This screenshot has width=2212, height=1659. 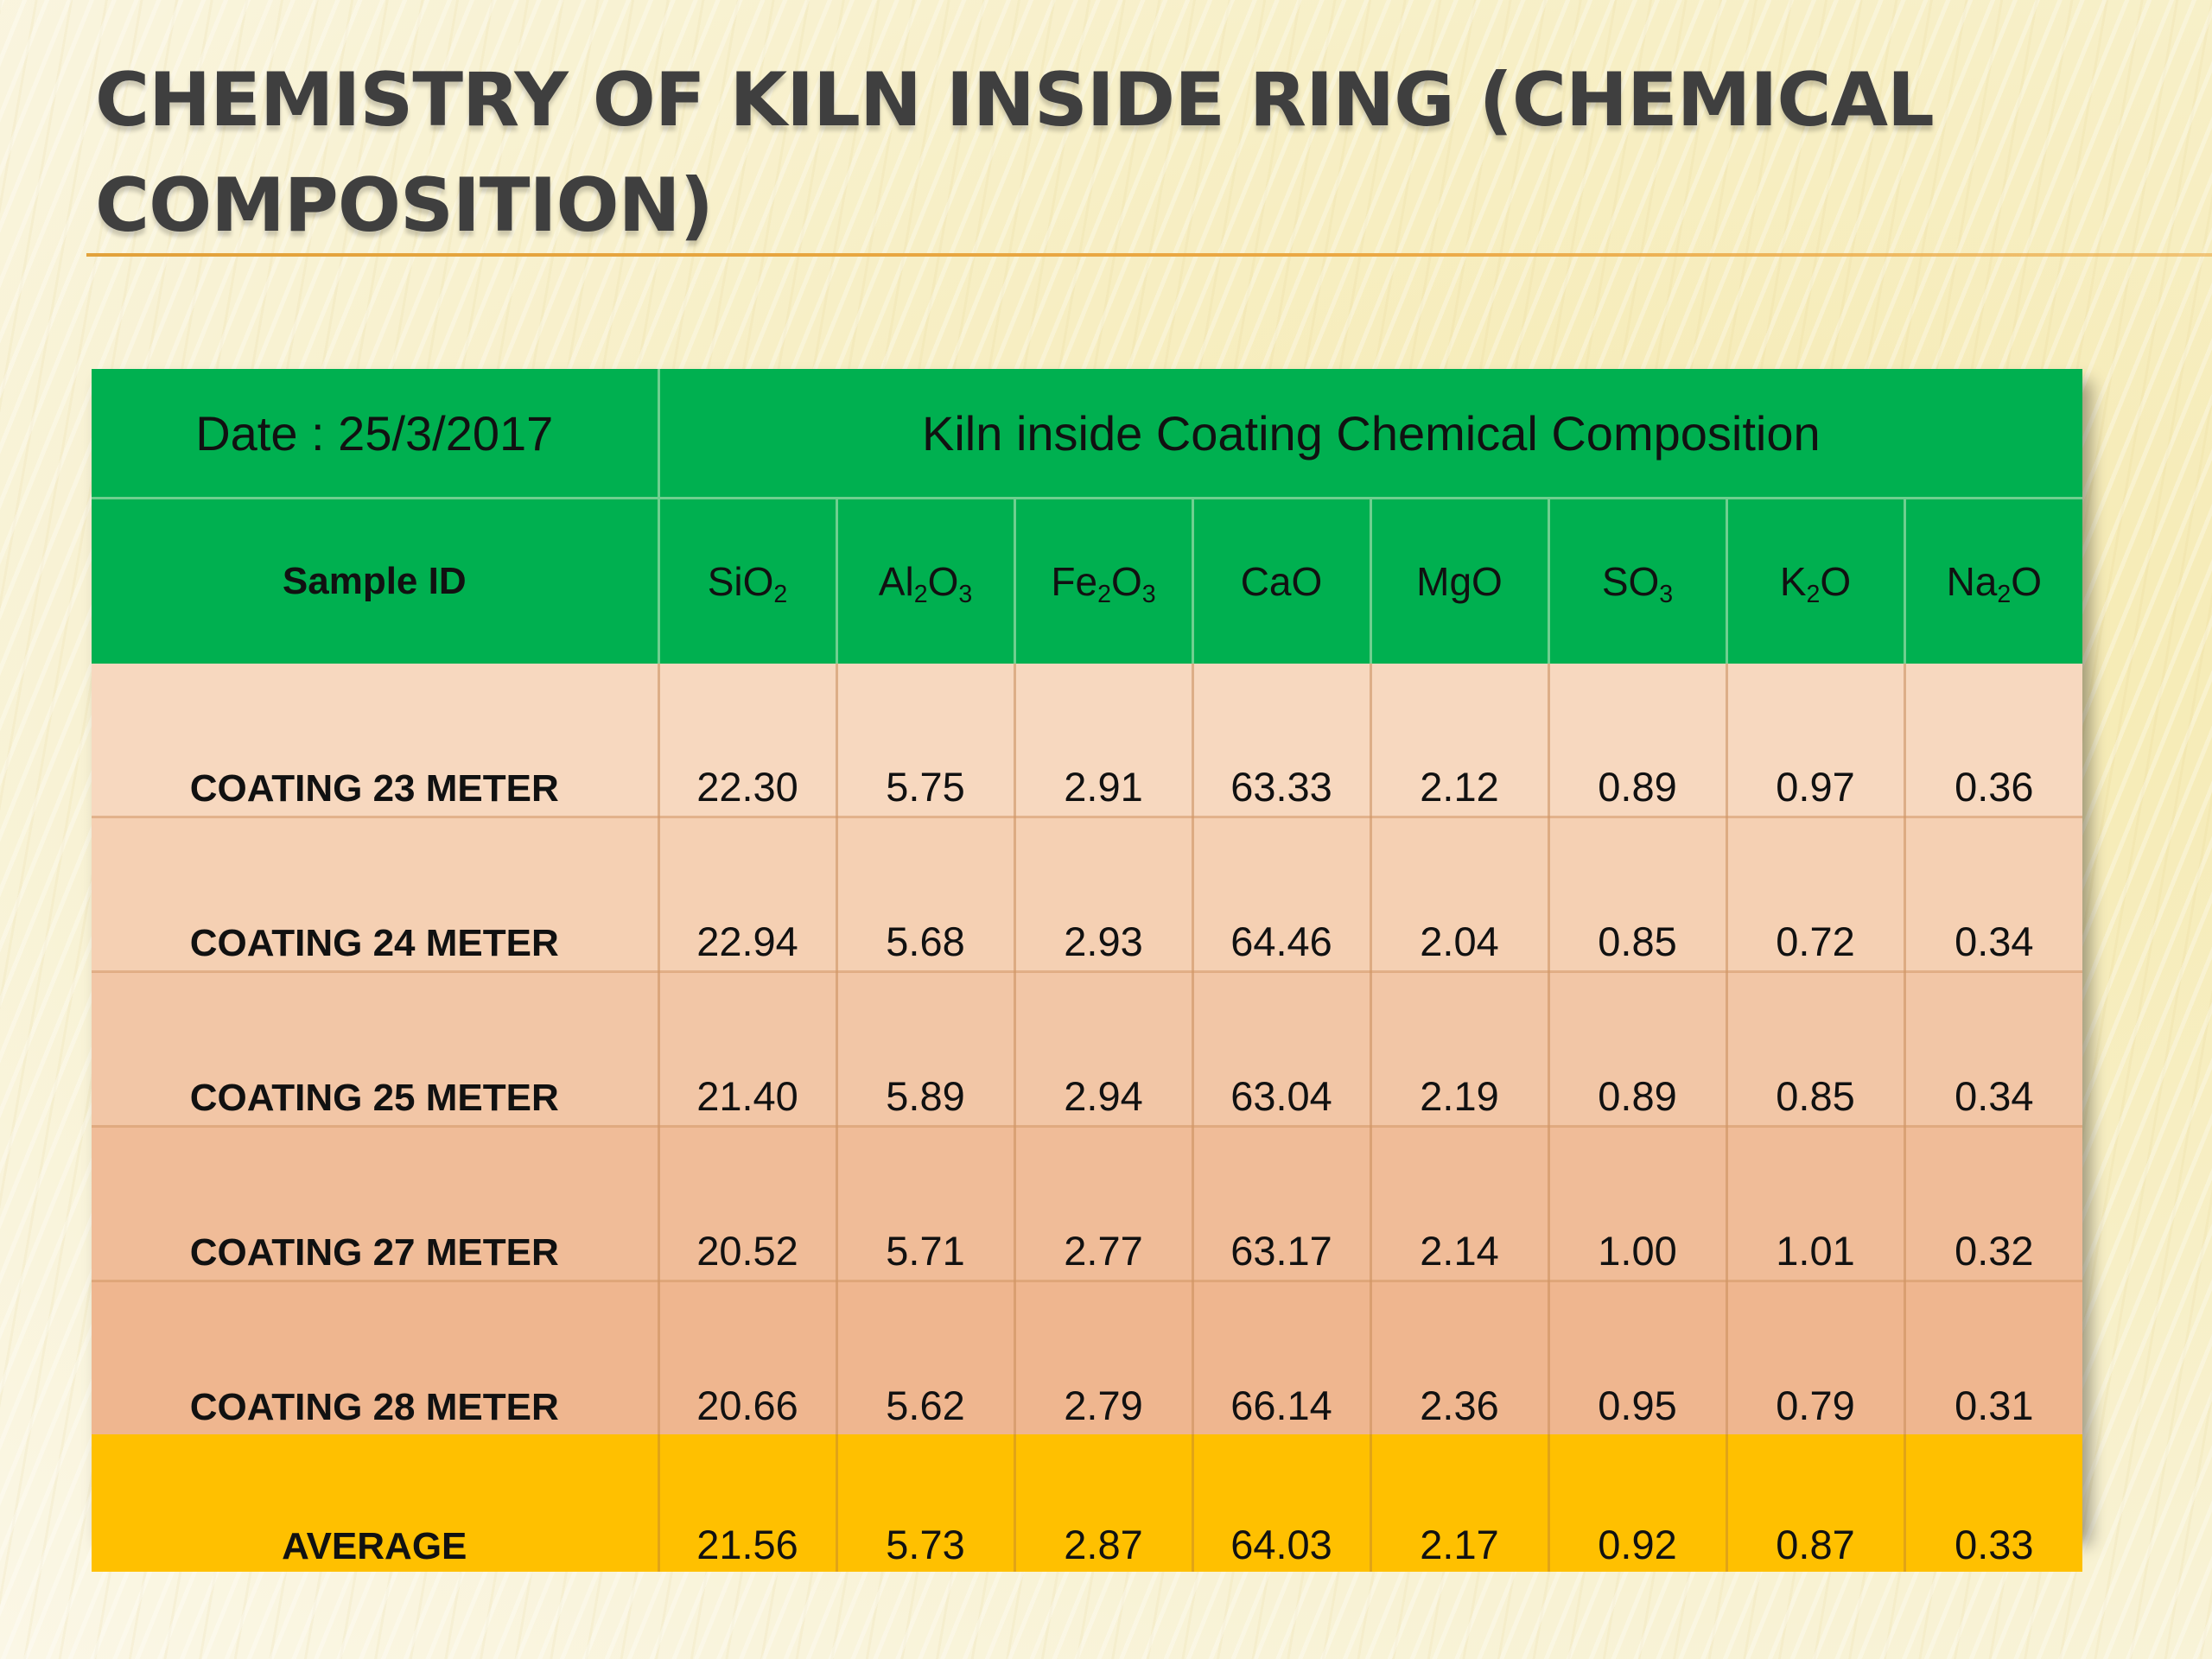 What do you see at coordinates (1816, 581) in the screenshot?
I see `column-header-k2o: K2O` at bounding box center [1816, 581].